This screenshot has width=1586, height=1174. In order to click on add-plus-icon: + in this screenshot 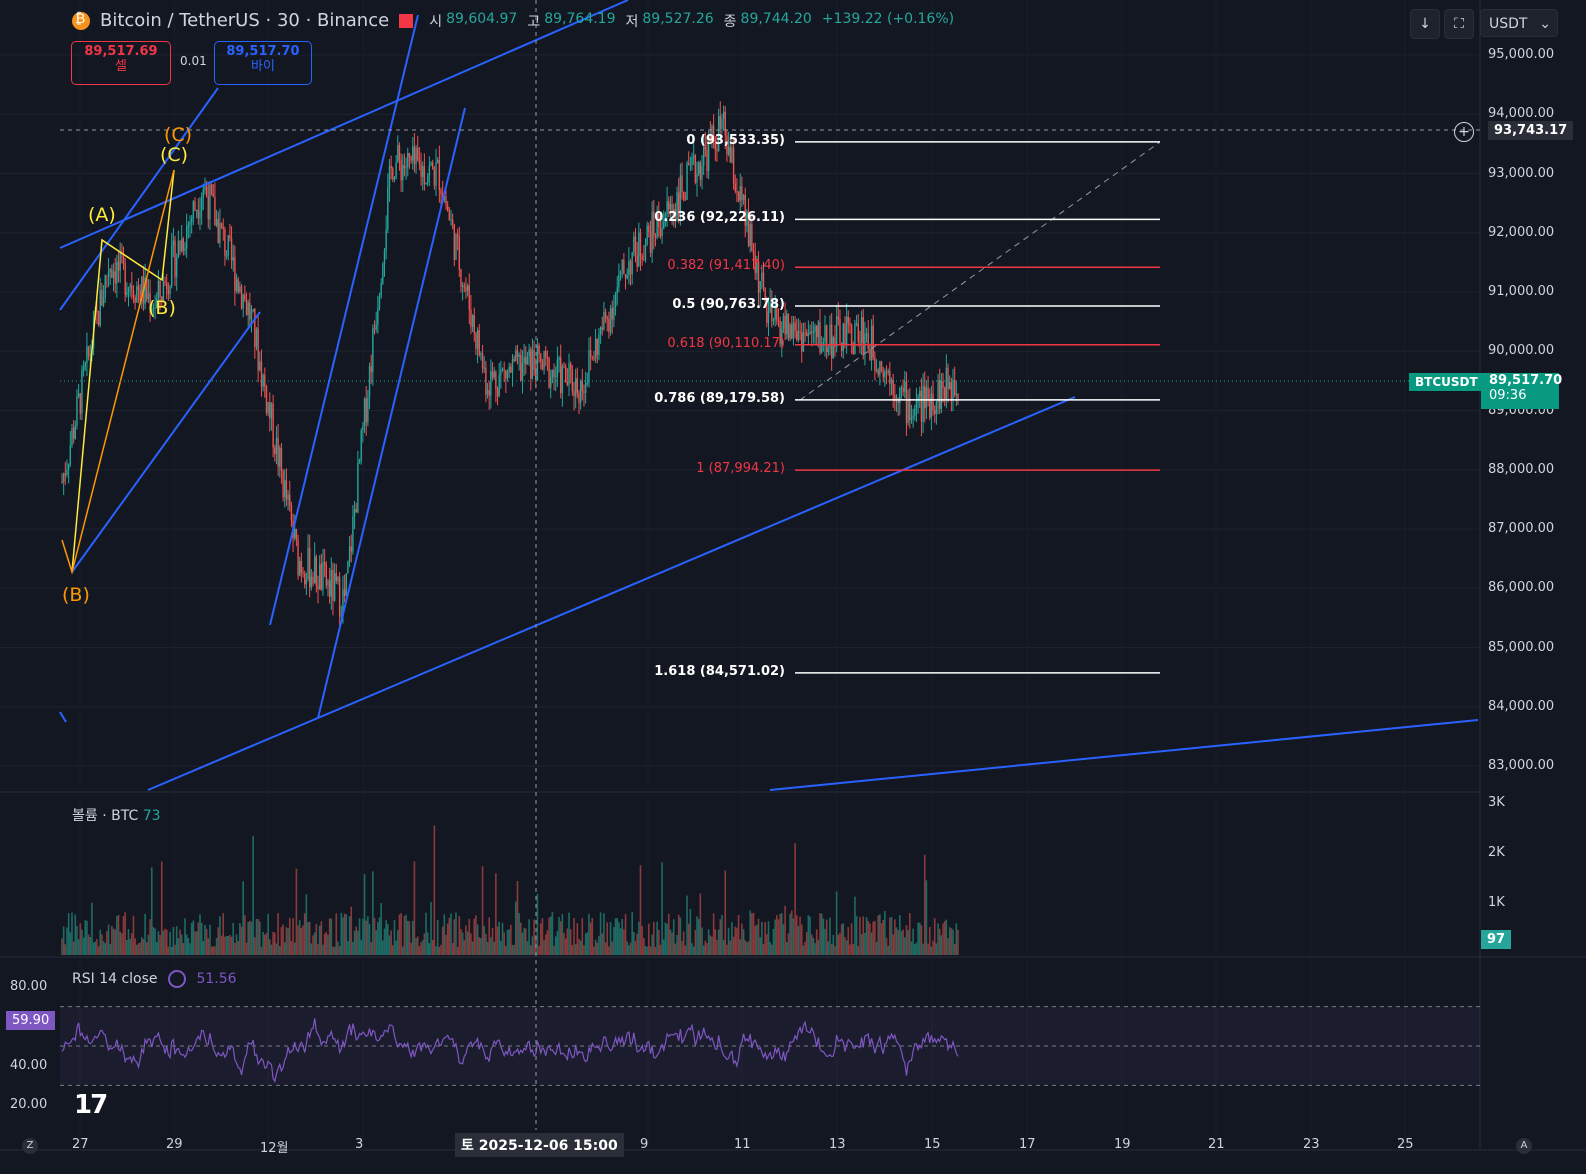, I will do `click(1464, 132)`.